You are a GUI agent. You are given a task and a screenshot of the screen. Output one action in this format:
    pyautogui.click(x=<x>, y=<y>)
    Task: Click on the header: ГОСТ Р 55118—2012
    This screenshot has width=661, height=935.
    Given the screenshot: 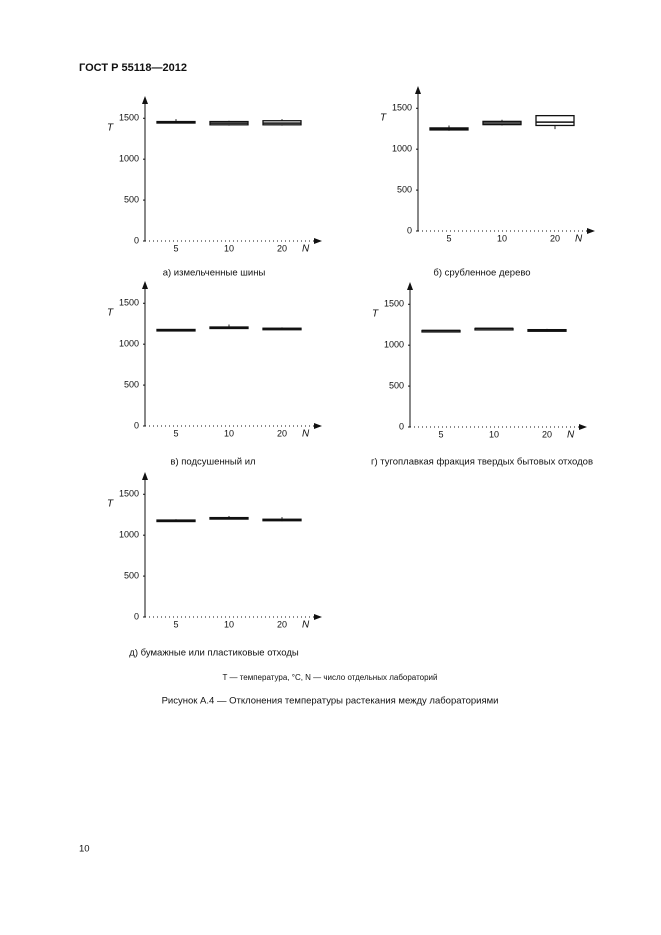 What is the action you would take?
    pyautogui.click(x=133, y=68)
    